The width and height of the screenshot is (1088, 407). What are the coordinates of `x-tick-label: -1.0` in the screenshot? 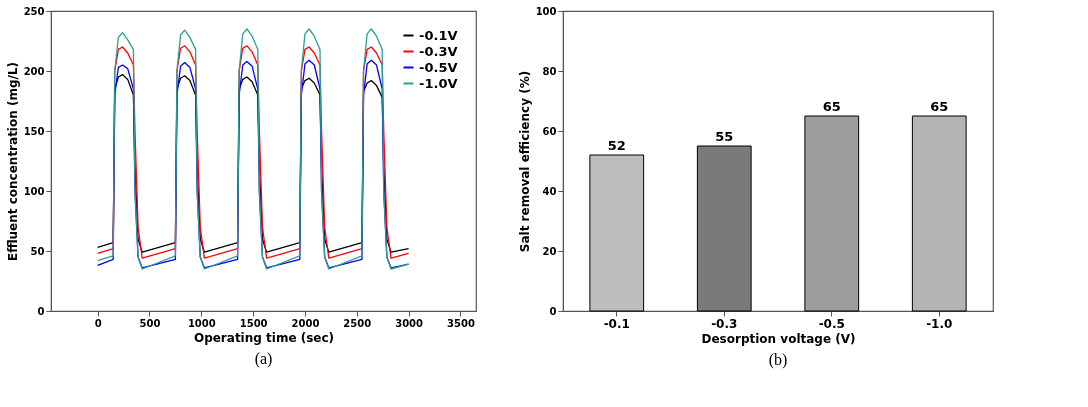 It's located at (939, 323).